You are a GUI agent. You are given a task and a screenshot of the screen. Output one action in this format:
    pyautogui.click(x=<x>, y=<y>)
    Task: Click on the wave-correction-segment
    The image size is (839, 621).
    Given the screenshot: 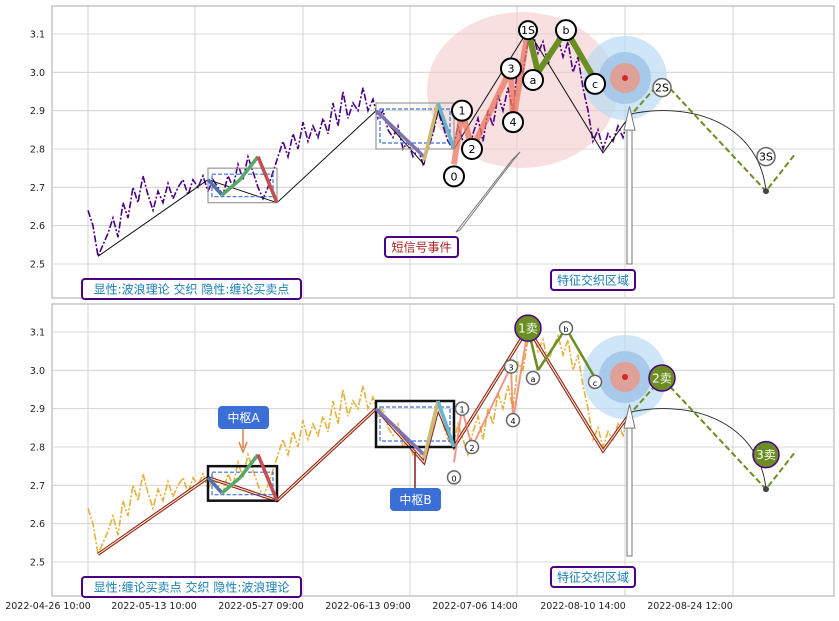 What is the action you would take?
    pyautogui.click(x=552, y=349)
    